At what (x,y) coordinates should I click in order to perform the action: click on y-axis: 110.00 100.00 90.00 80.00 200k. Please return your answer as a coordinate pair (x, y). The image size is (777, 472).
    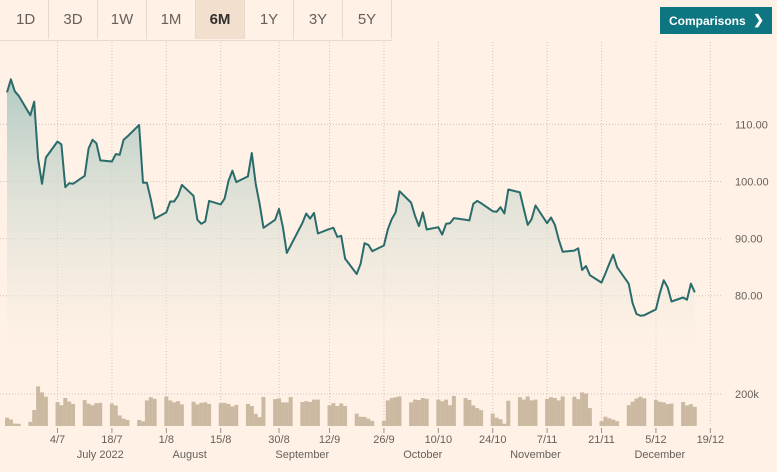
    Looking at the image, I should click on (752, 260).